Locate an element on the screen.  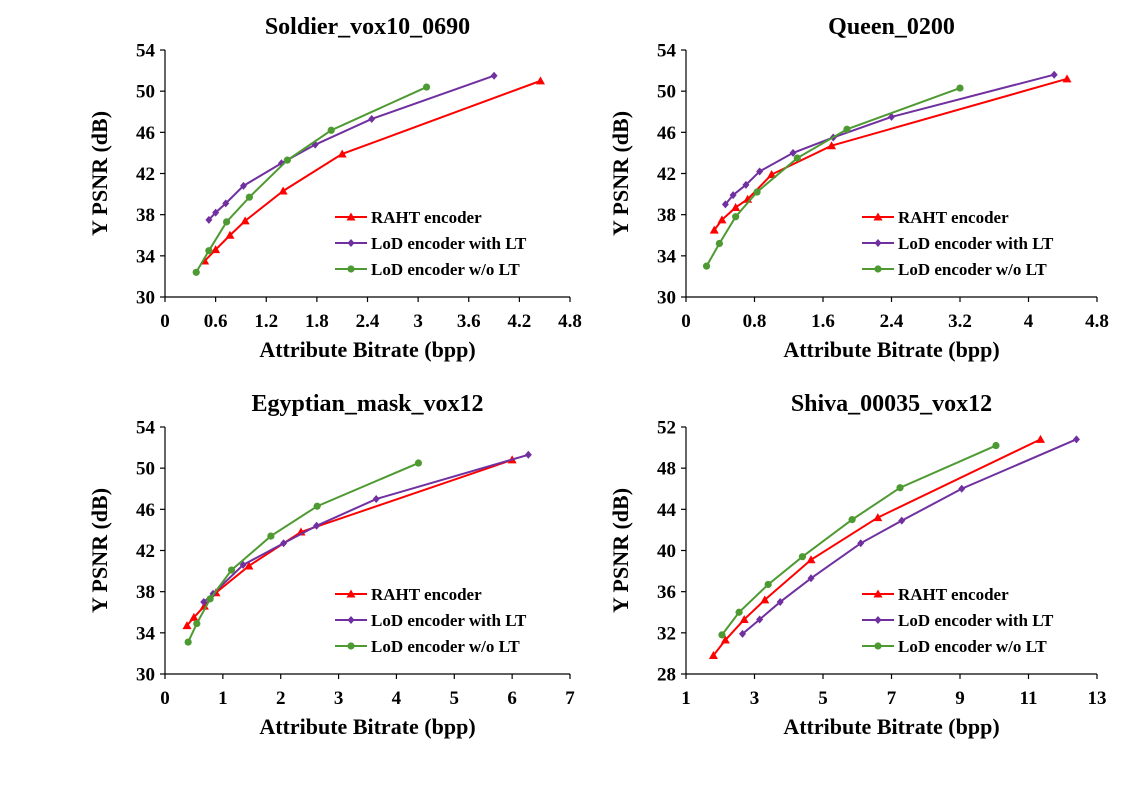
x-tick-label: 2.4 is located at coordinates (892, 321).